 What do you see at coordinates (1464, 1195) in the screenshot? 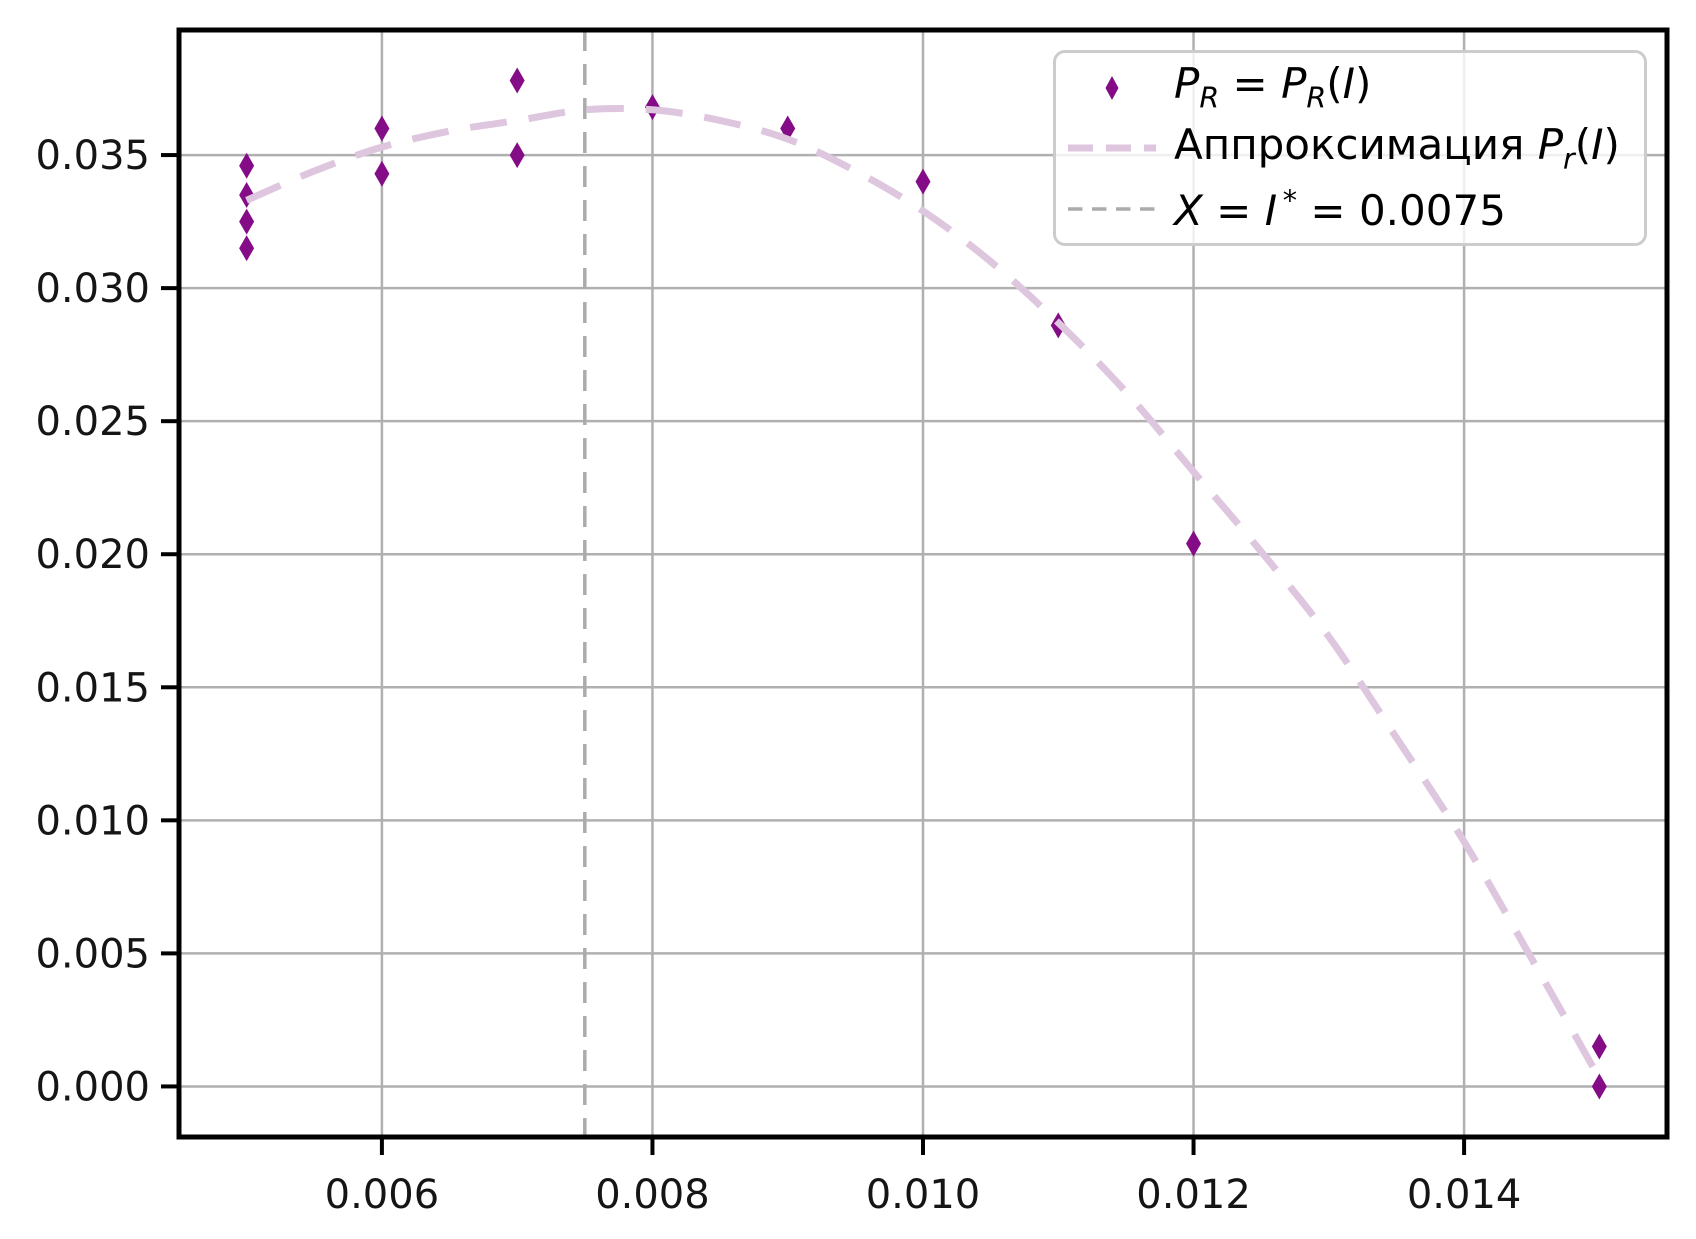
I see `svg-text: 0.014` at bounding box center [1464, 1195].